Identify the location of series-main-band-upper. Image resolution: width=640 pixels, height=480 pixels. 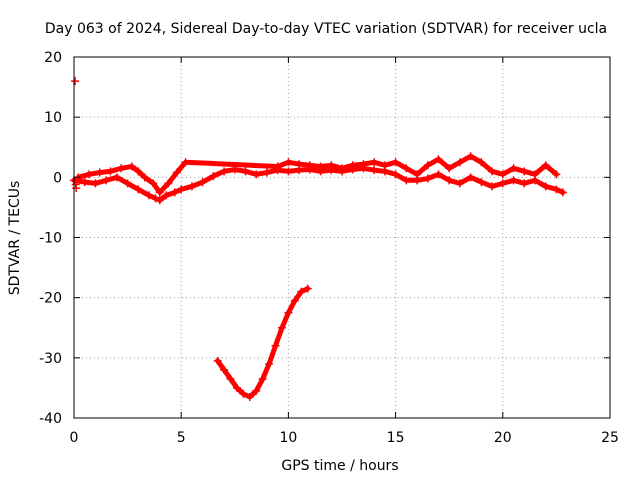
(317, 174).